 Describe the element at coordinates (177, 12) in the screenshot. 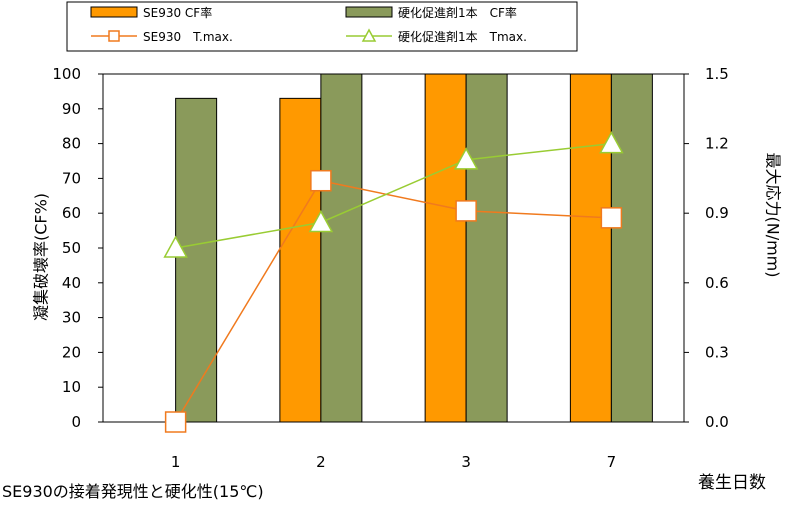

I see `legend-label-0: SE930 CF率` at that location.